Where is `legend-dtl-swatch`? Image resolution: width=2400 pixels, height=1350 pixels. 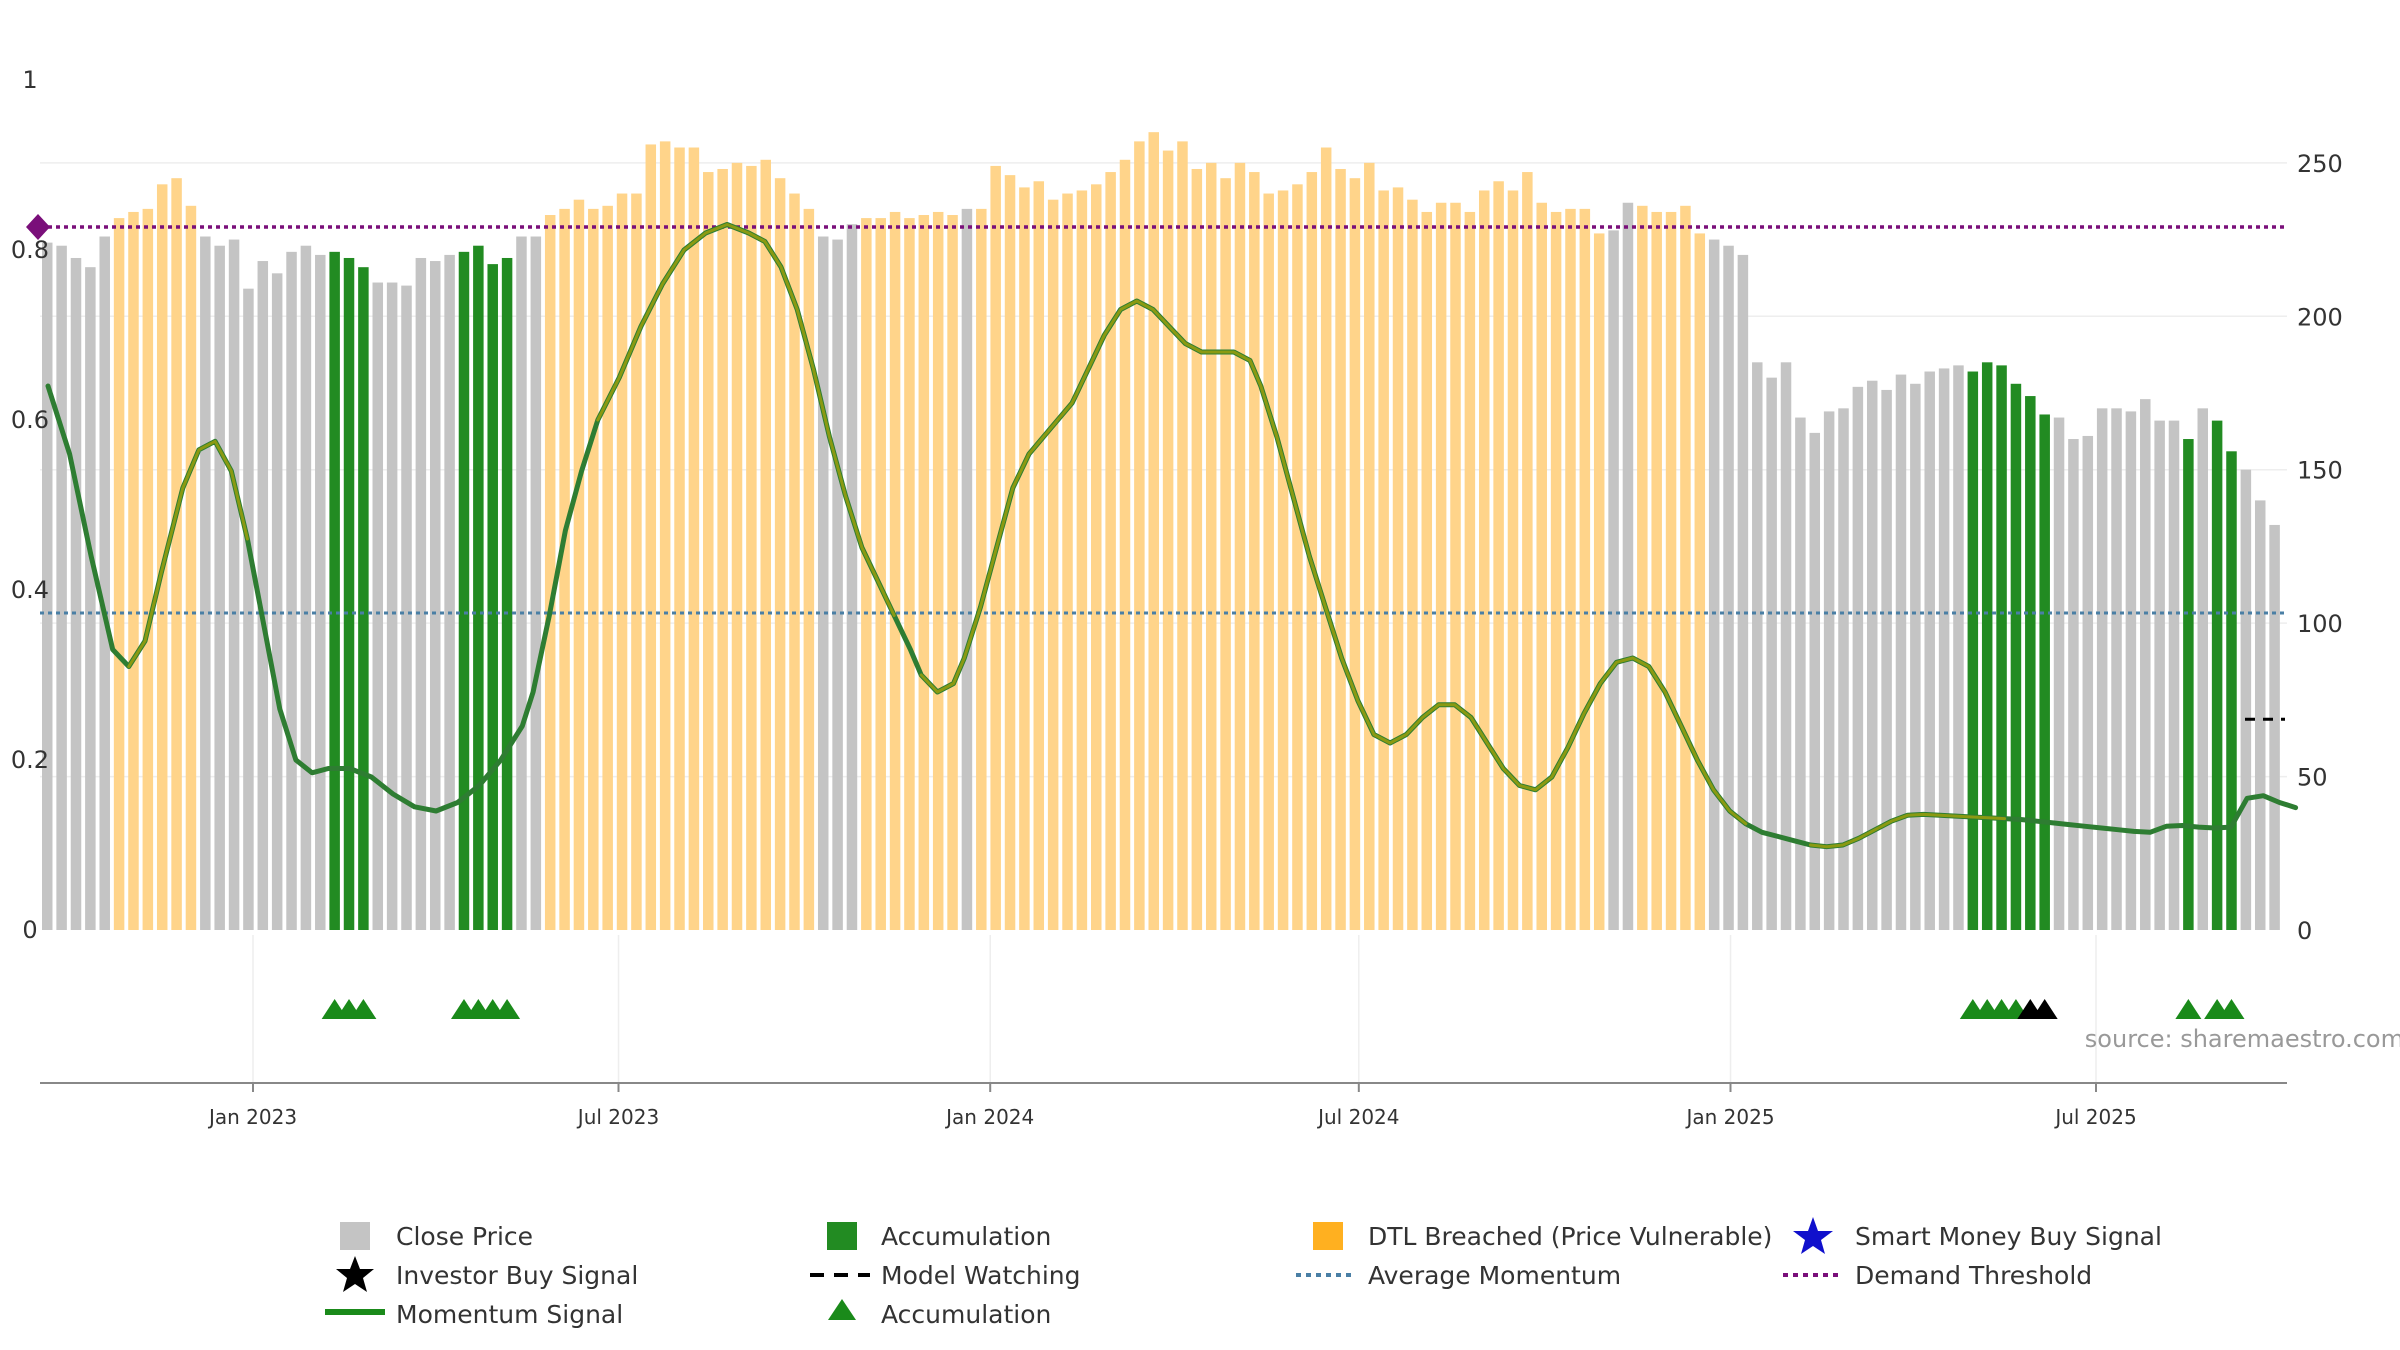
legend-dtl-swatch is located at coordinates (1328, 1236).